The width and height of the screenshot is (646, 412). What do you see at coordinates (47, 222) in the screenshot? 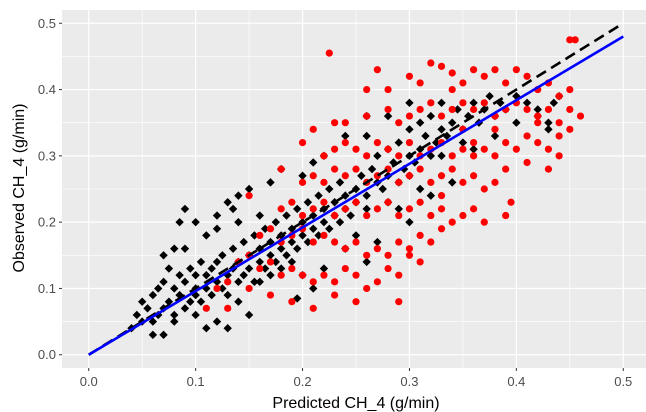
I see `y-tick-label: 0.2` at bounding box center [47, 222].